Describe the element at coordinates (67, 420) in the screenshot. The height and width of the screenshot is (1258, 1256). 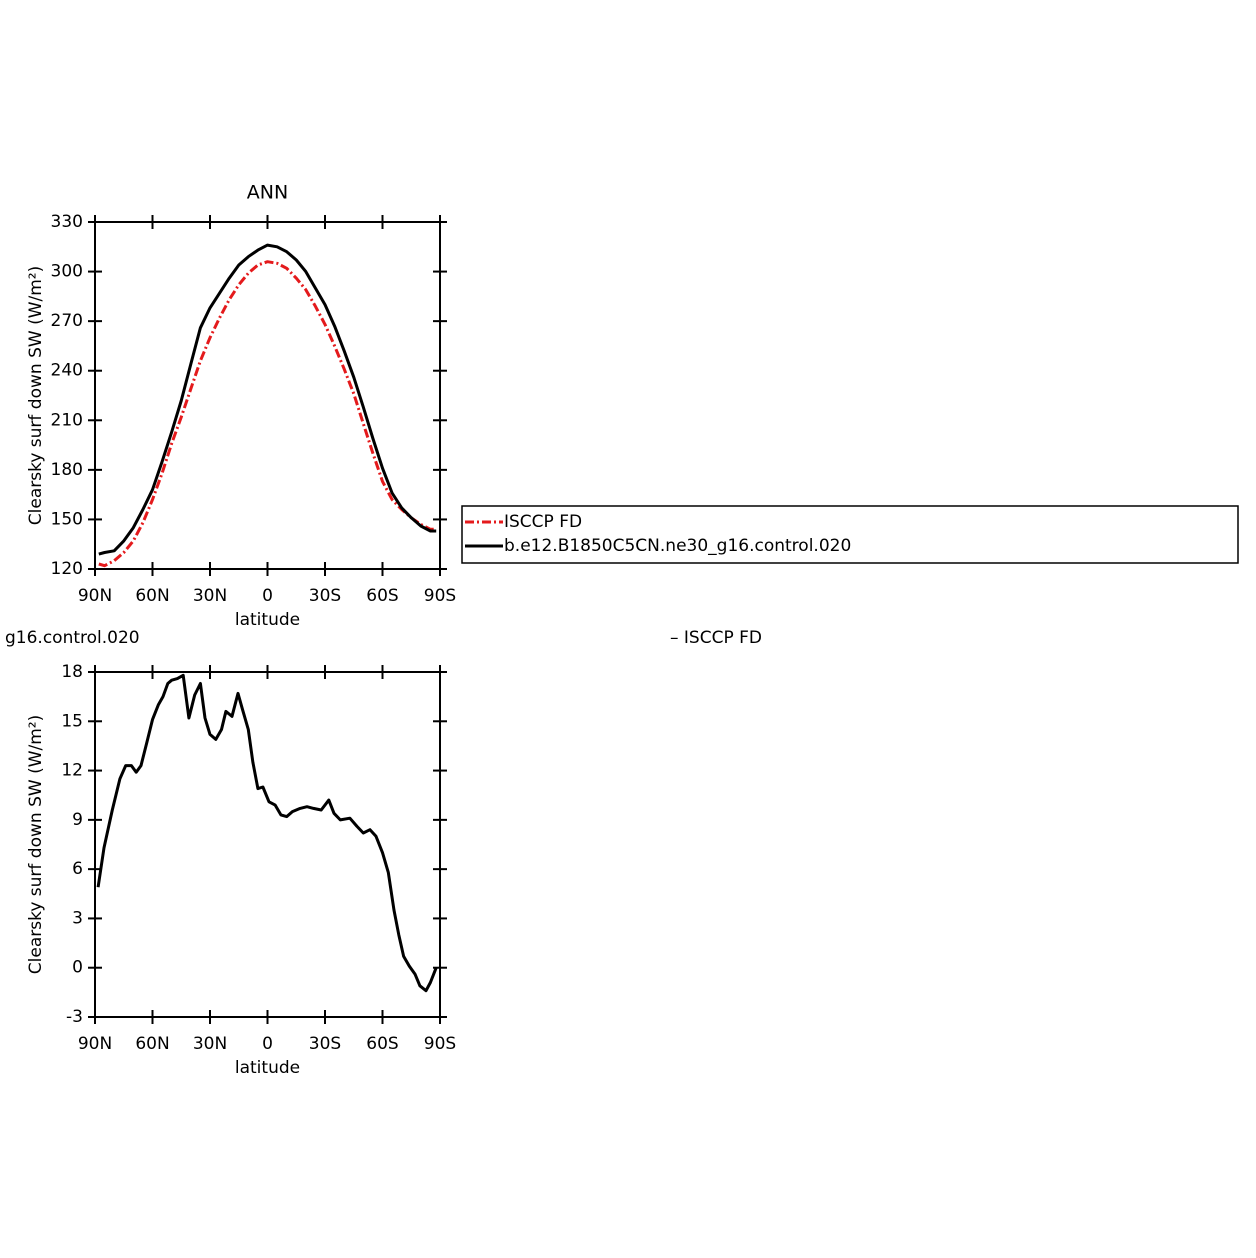
I see `y-tick-label: 210` at that location.